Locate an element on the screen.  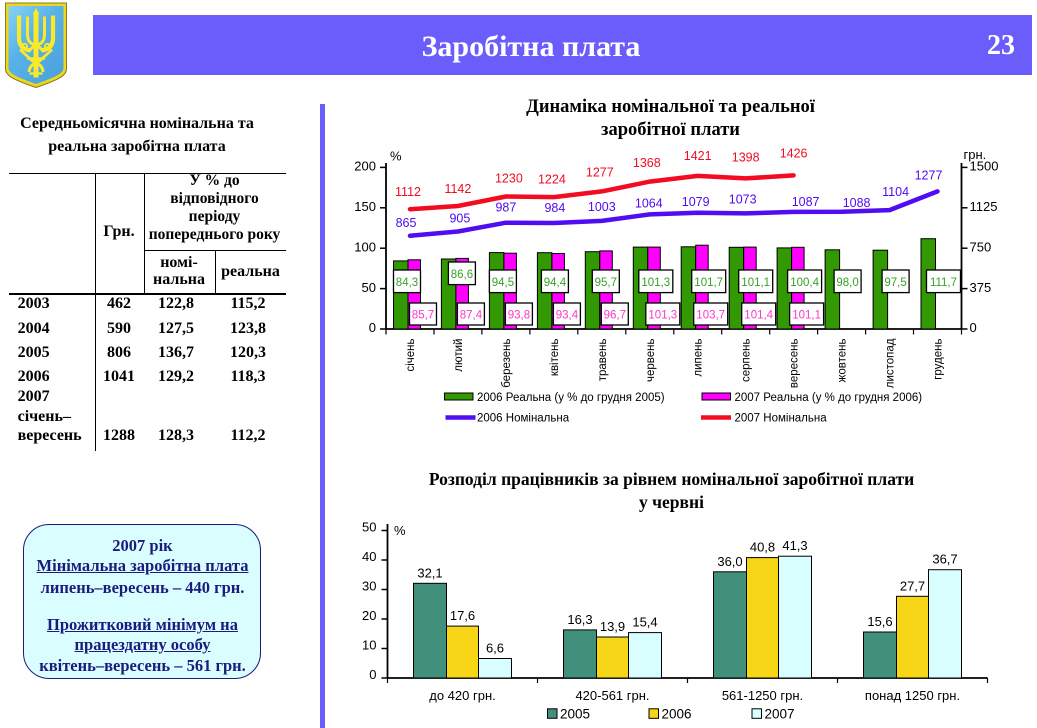
svg-text: 865 is located at coordinates (406, 223).